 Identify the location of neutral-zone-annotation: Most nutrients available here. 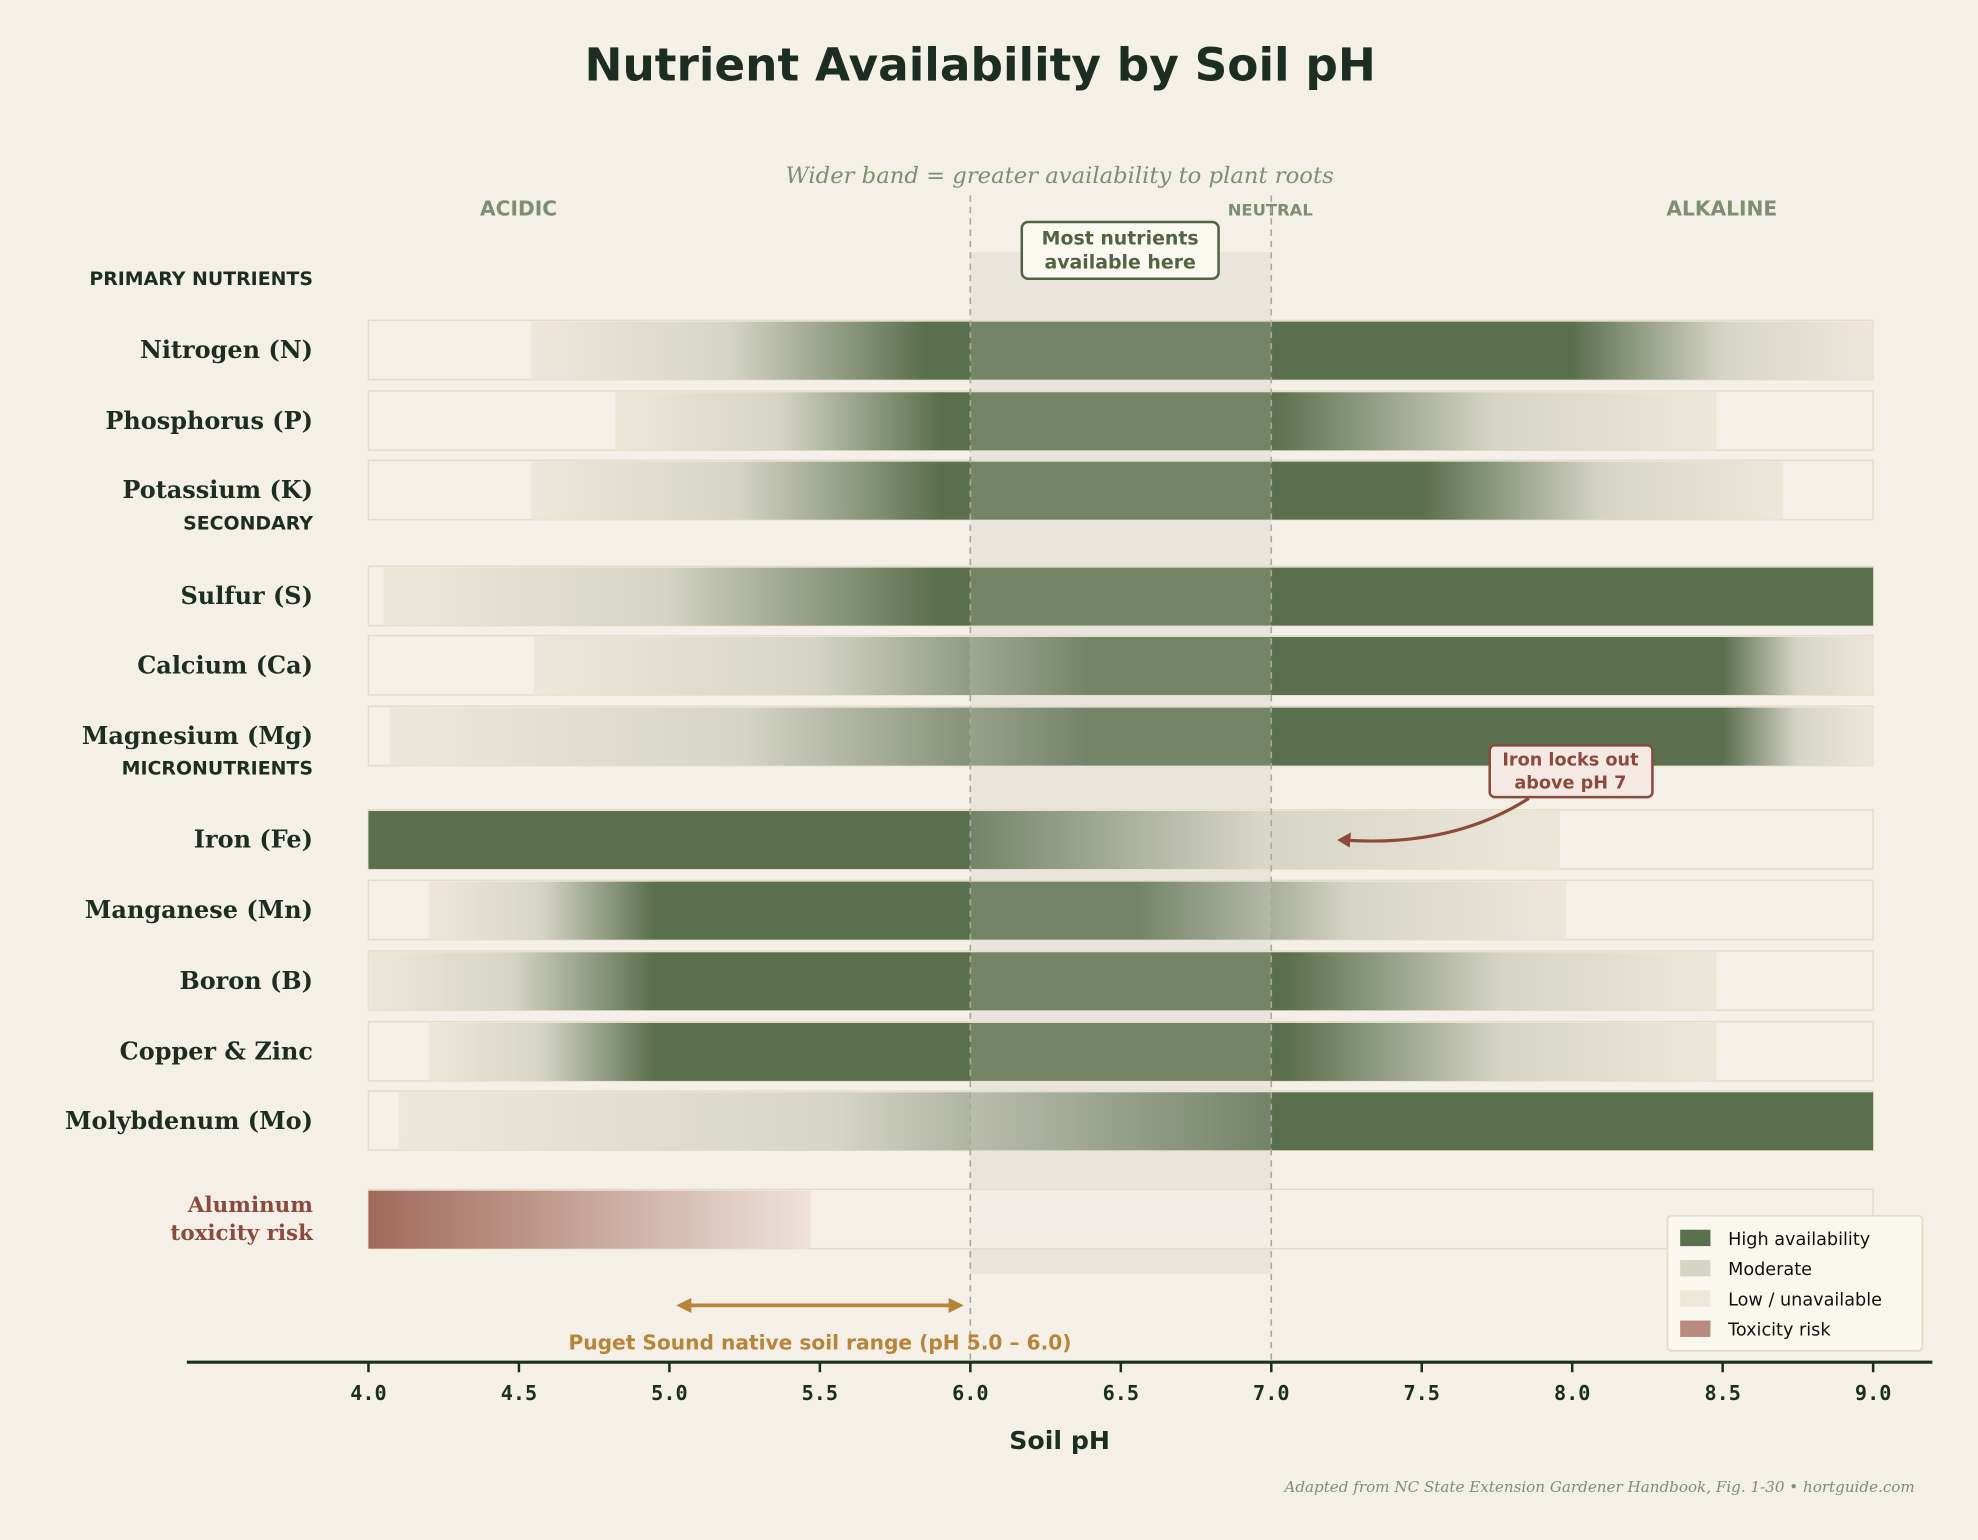
(1120, 250).